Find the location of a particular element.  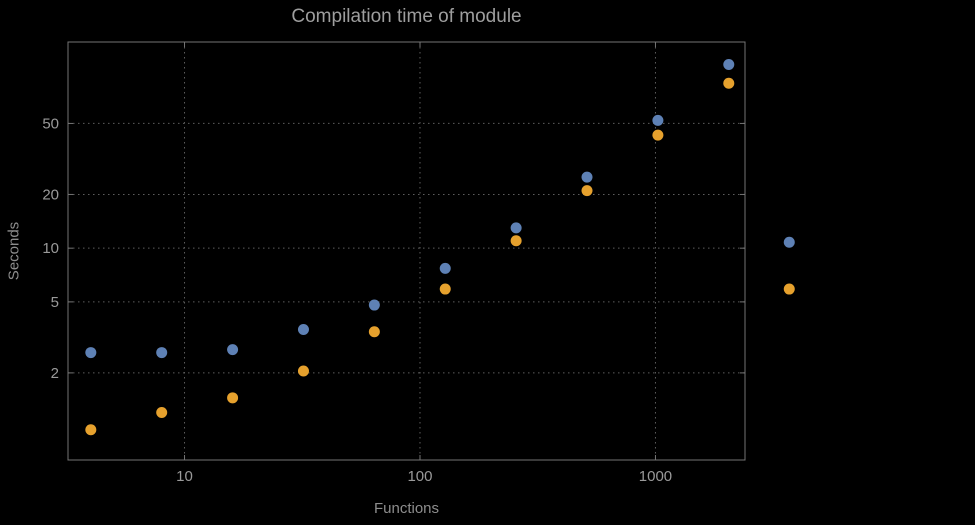

y-tick-label: 20 is located at coordinates (50, 194).